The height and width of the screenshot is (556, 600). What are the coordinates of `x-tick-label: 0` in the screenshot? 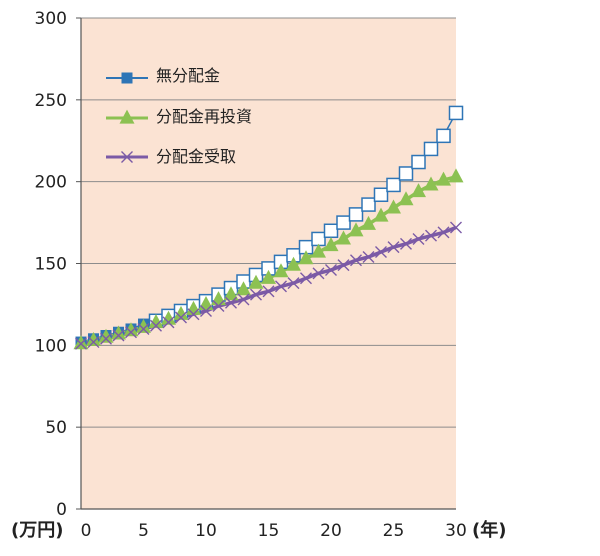 It's located at (86, 531).